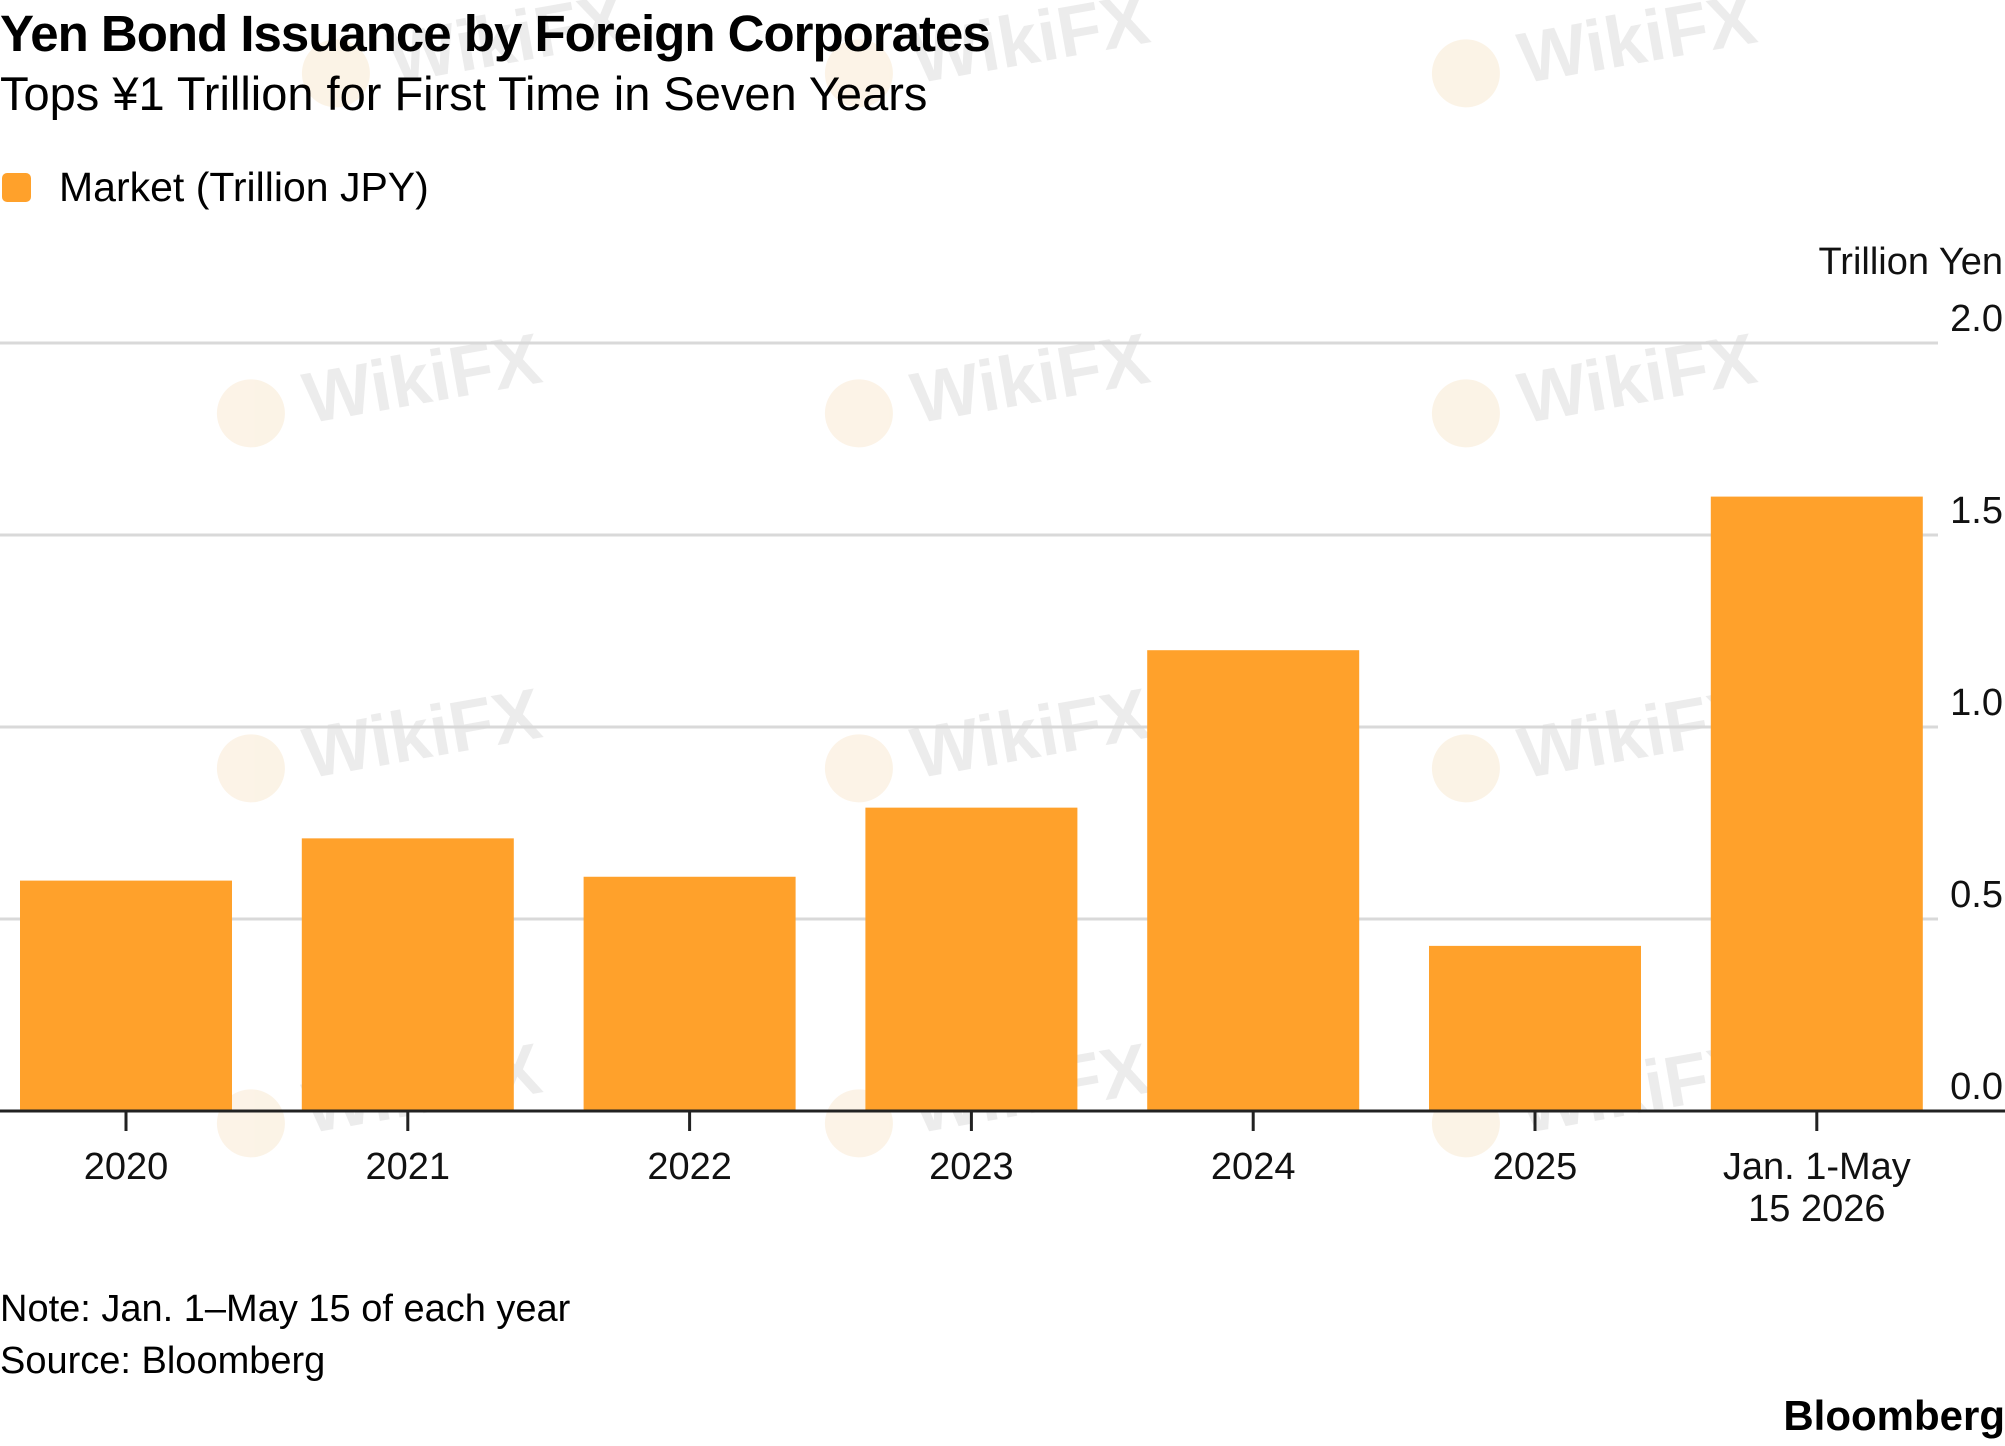 Image resolution: width=2005 pixels, height=1446 pixels. Describe the element at coordinates (16, 187) in the screenshot. I see `legend-swatch` at that location.